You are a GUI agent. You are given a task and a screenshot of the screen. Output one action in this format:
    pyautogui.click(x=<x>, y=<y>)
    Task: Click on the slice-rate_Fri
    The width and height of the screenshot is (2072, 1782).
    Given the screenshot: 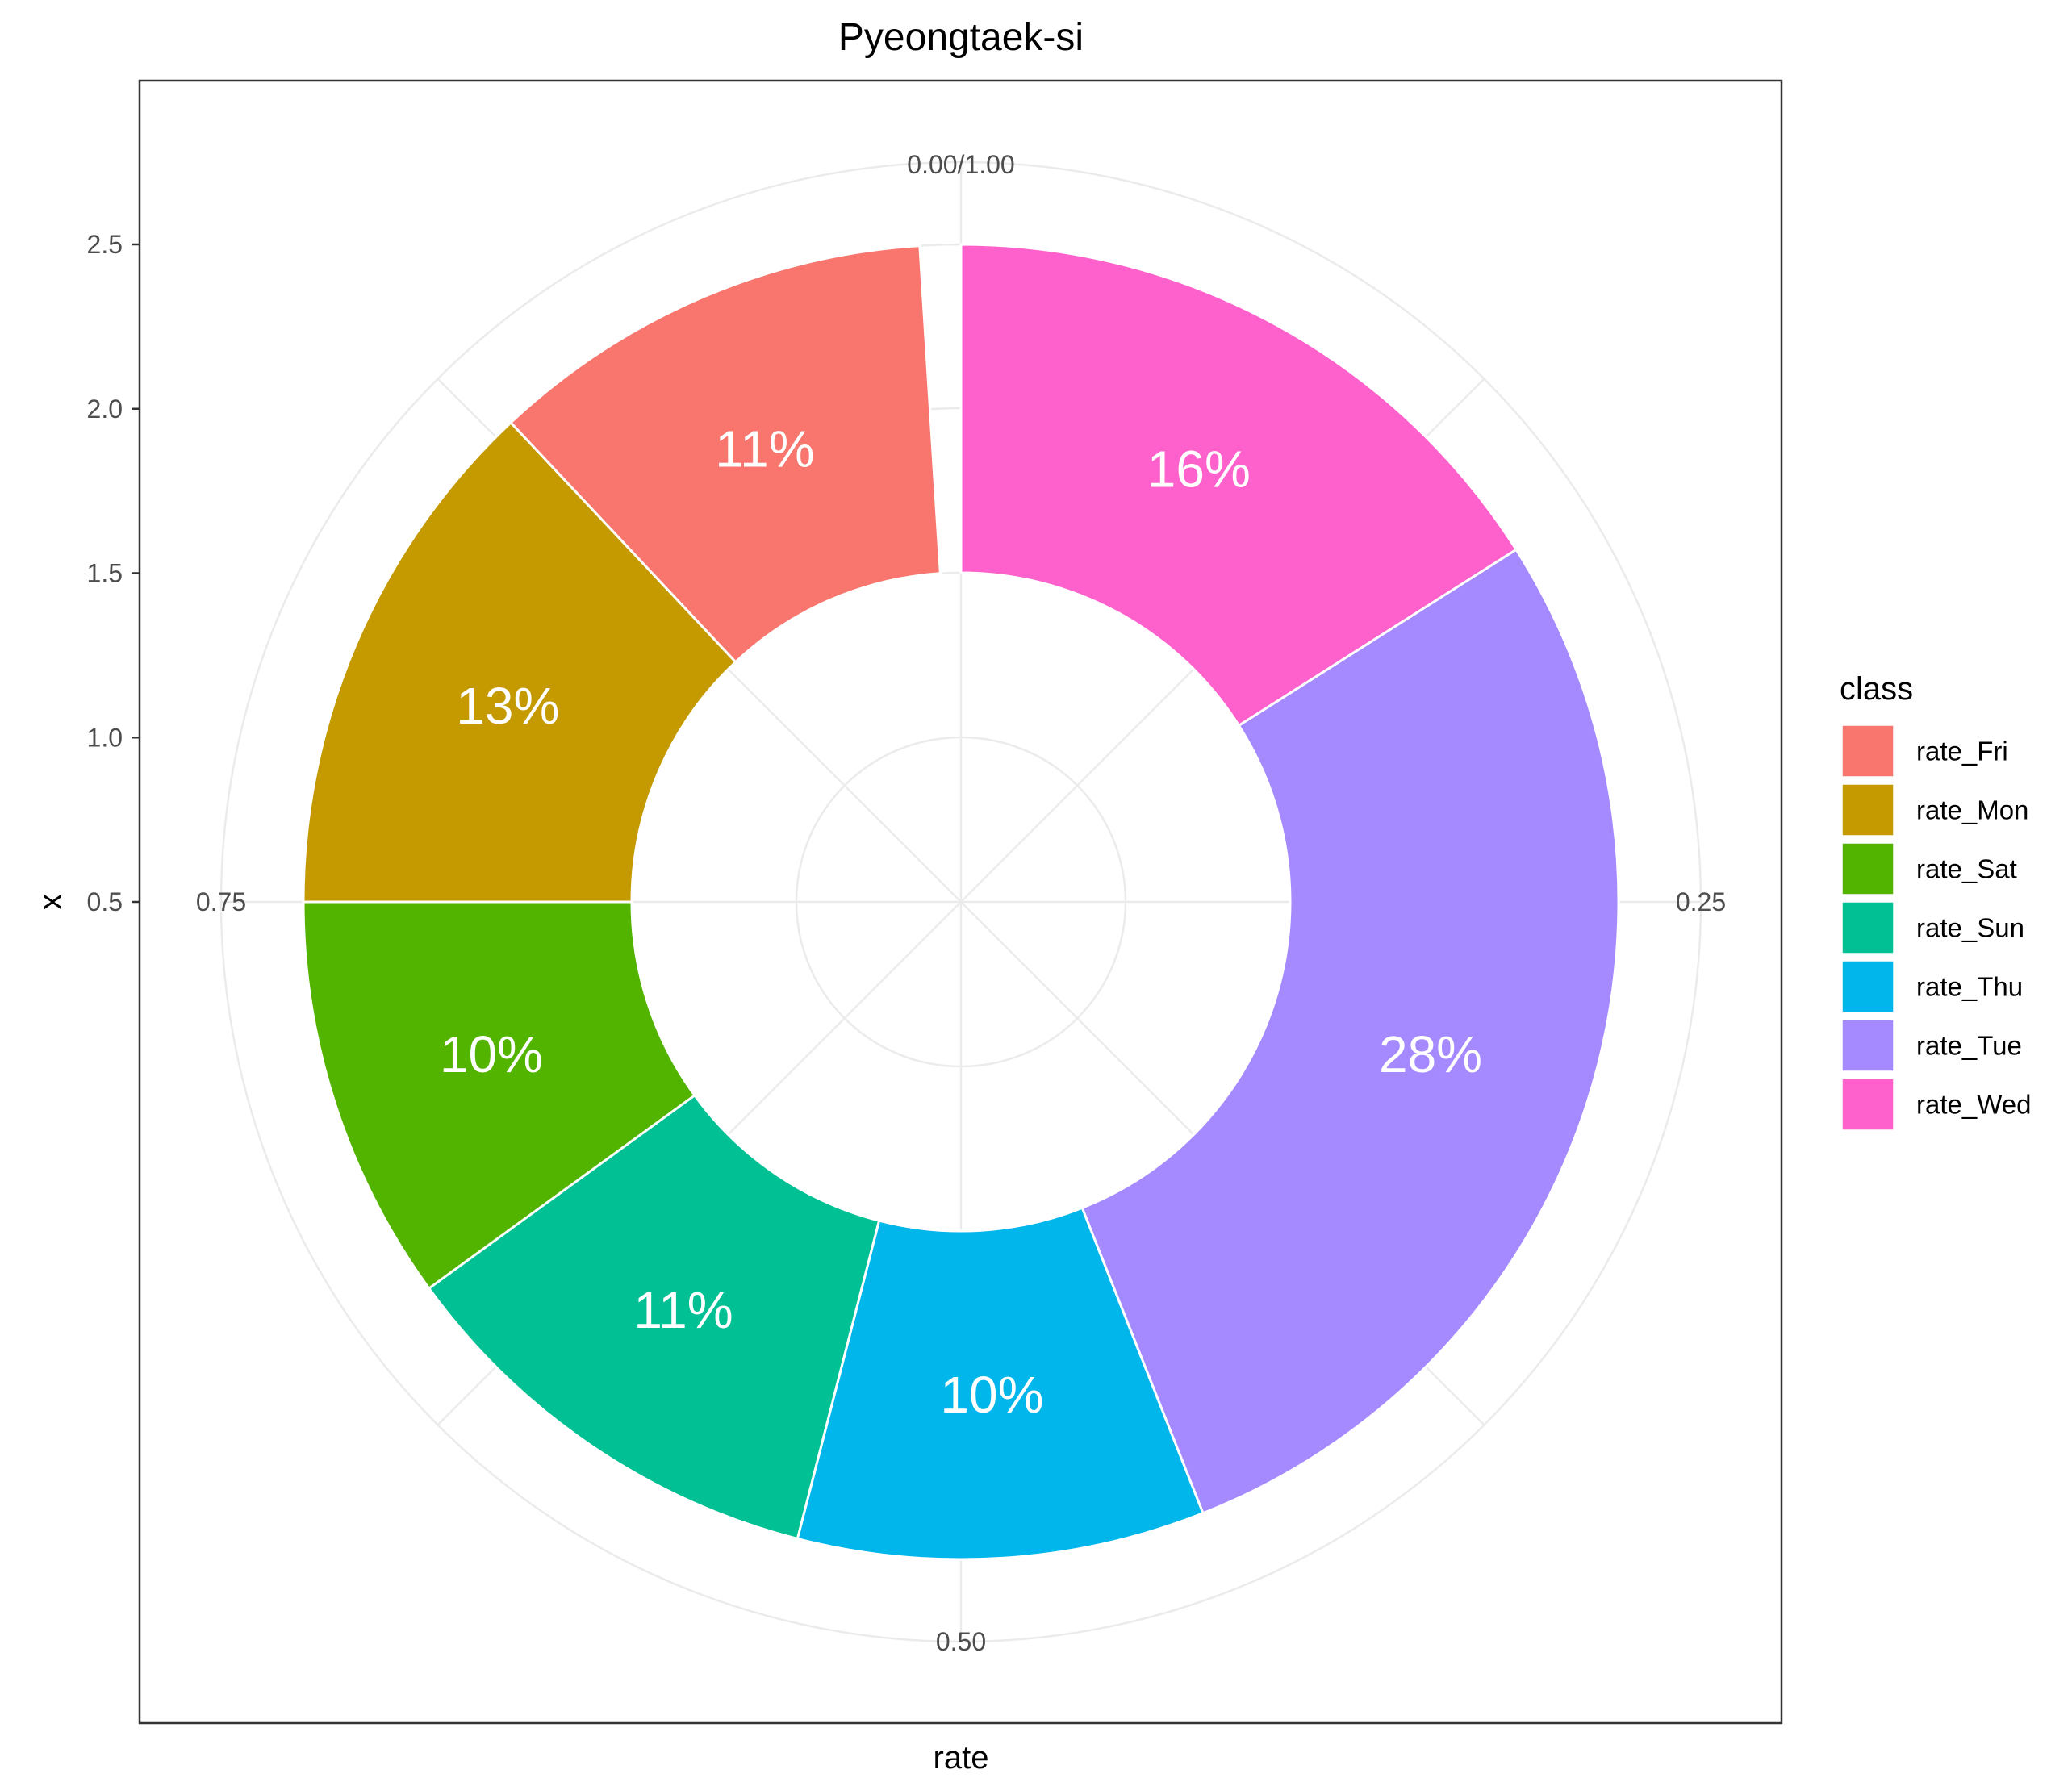 What is the action you would take?
    pyautogui.click(x=725, y=454)
    